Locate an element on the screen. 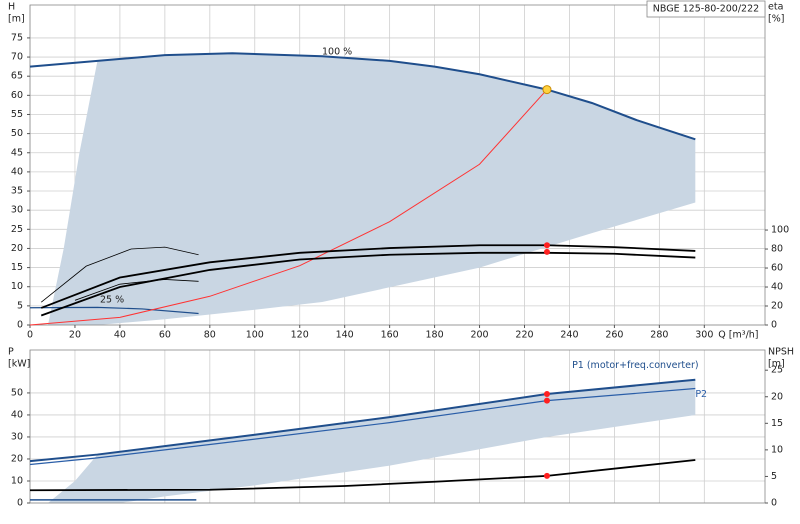 The width and height of the screenshot is (800, 524). y2-tick-label: 15 is located at coordinates (777, 423).